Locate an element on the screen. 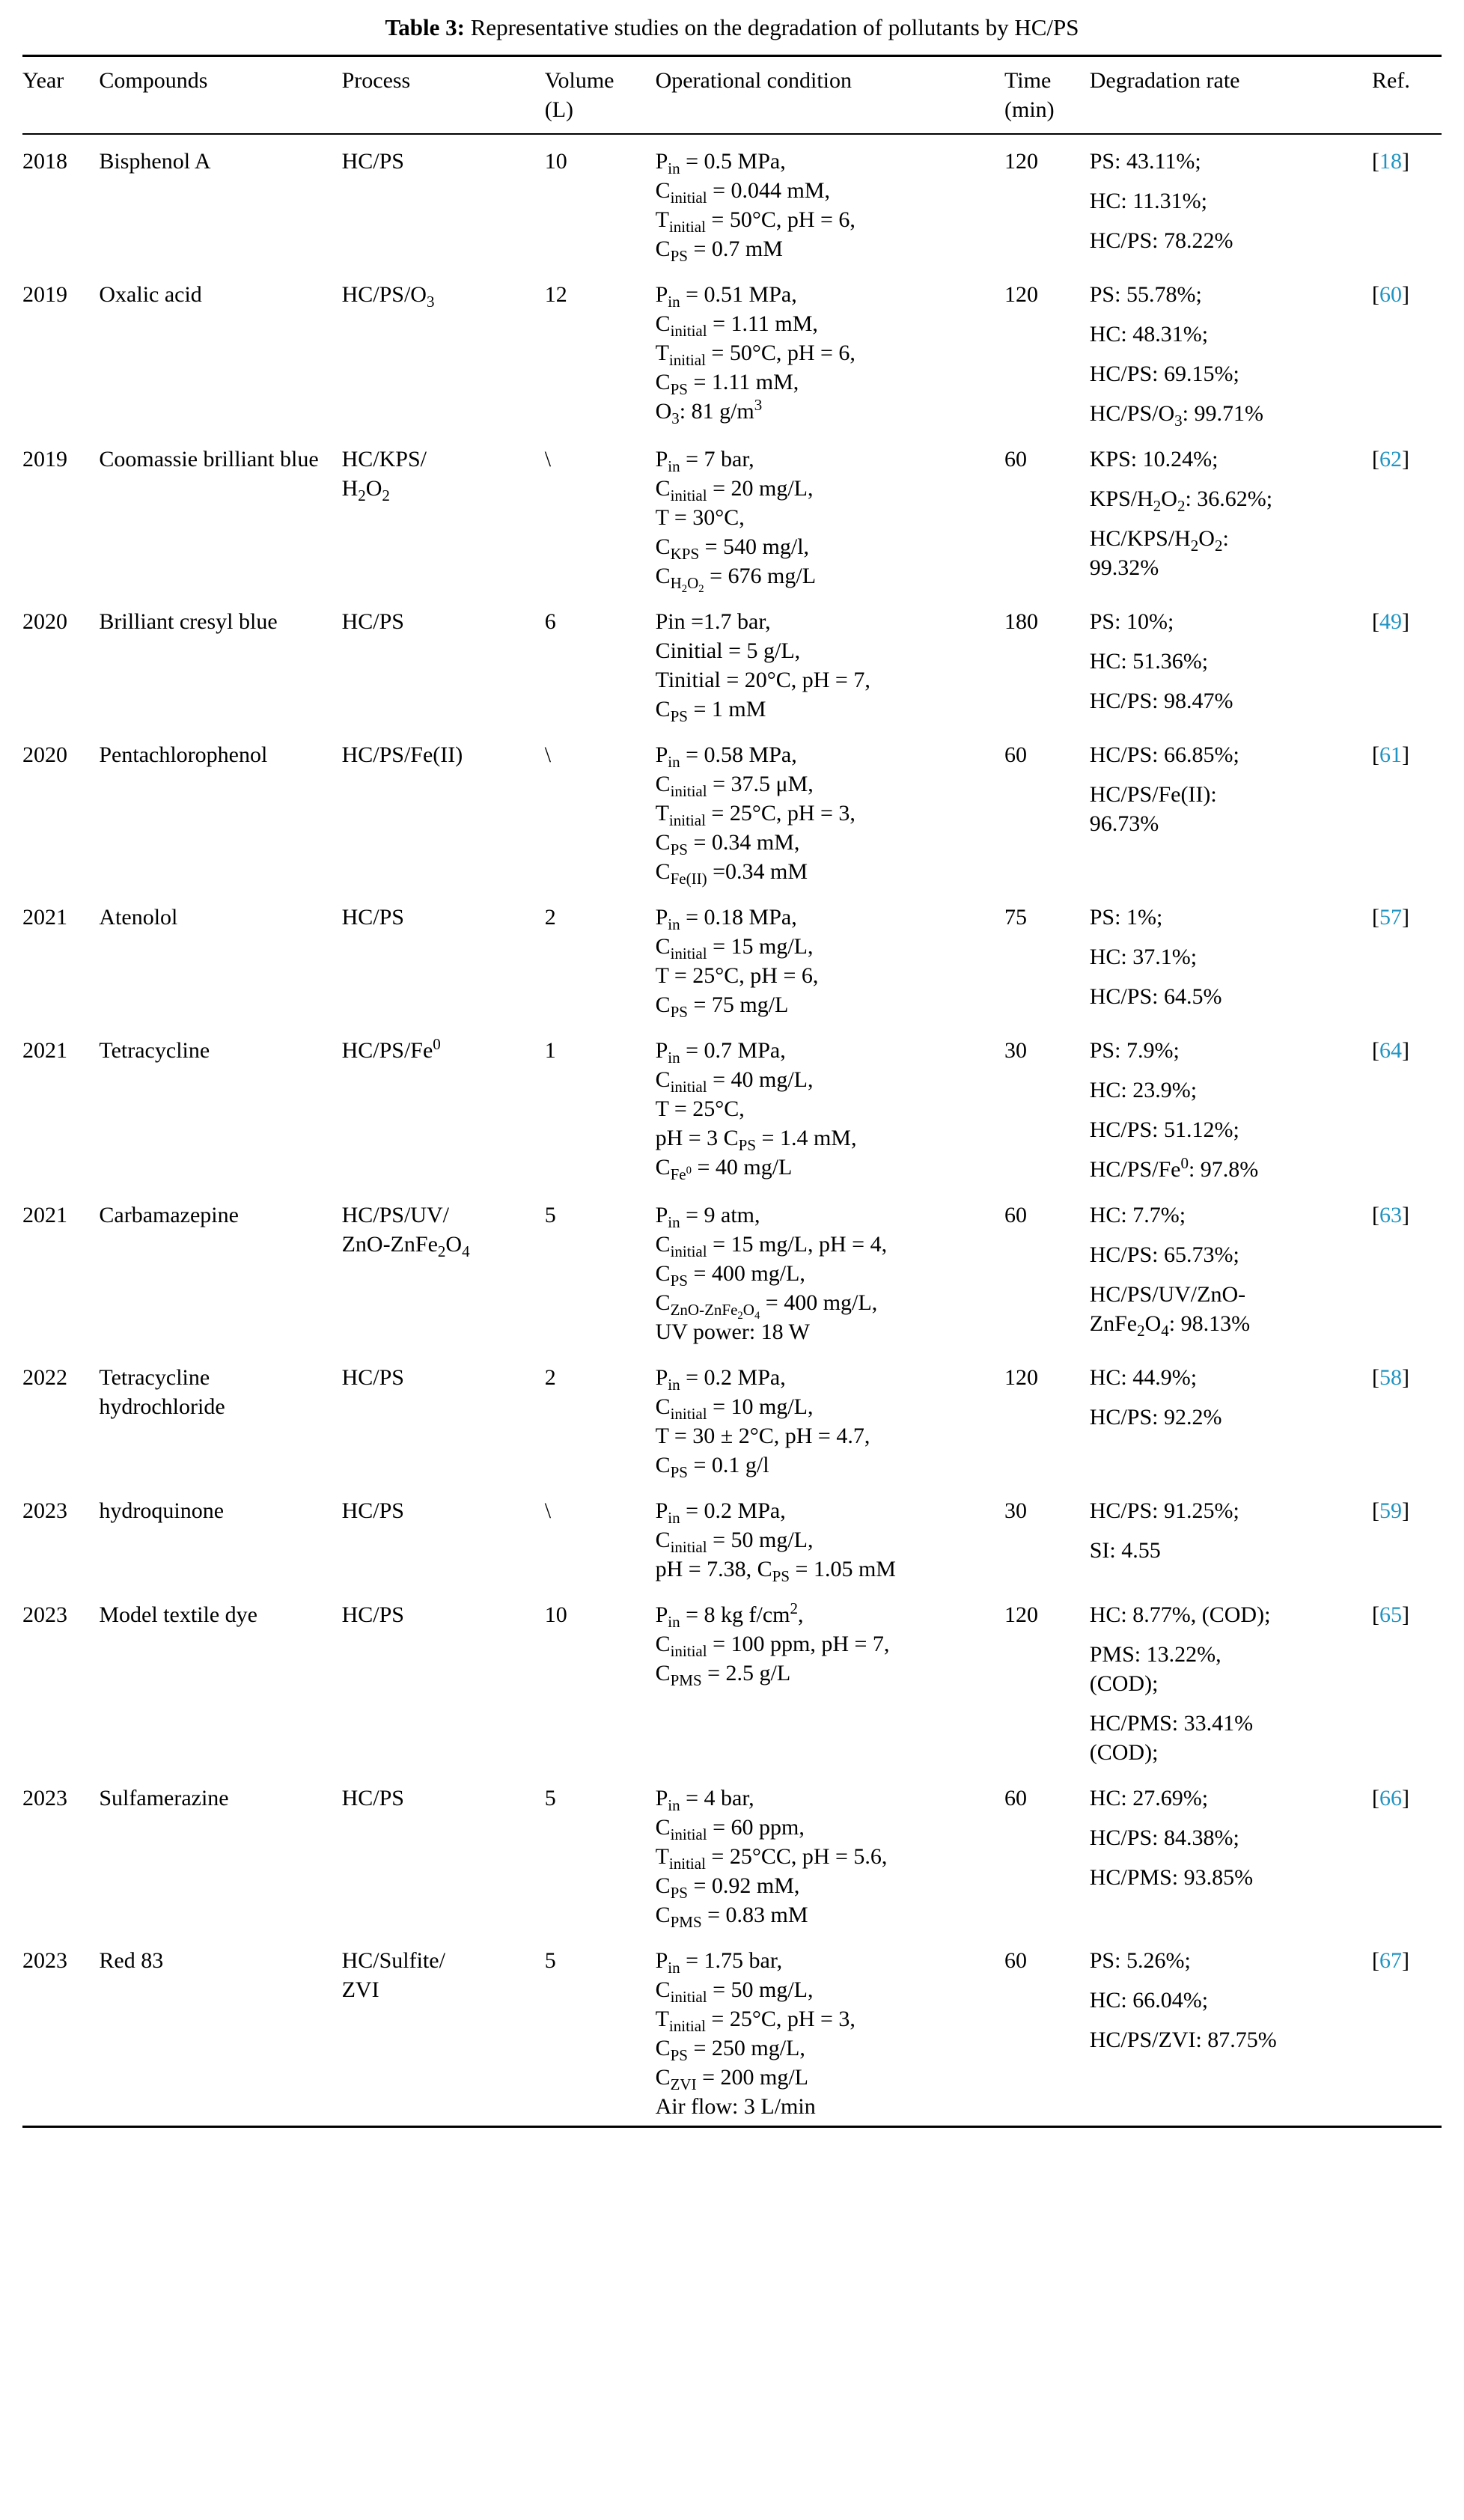 The image size is (1464, 2520). cell-compounds: Pentachlorophenol is located at coordinates (183, 754).